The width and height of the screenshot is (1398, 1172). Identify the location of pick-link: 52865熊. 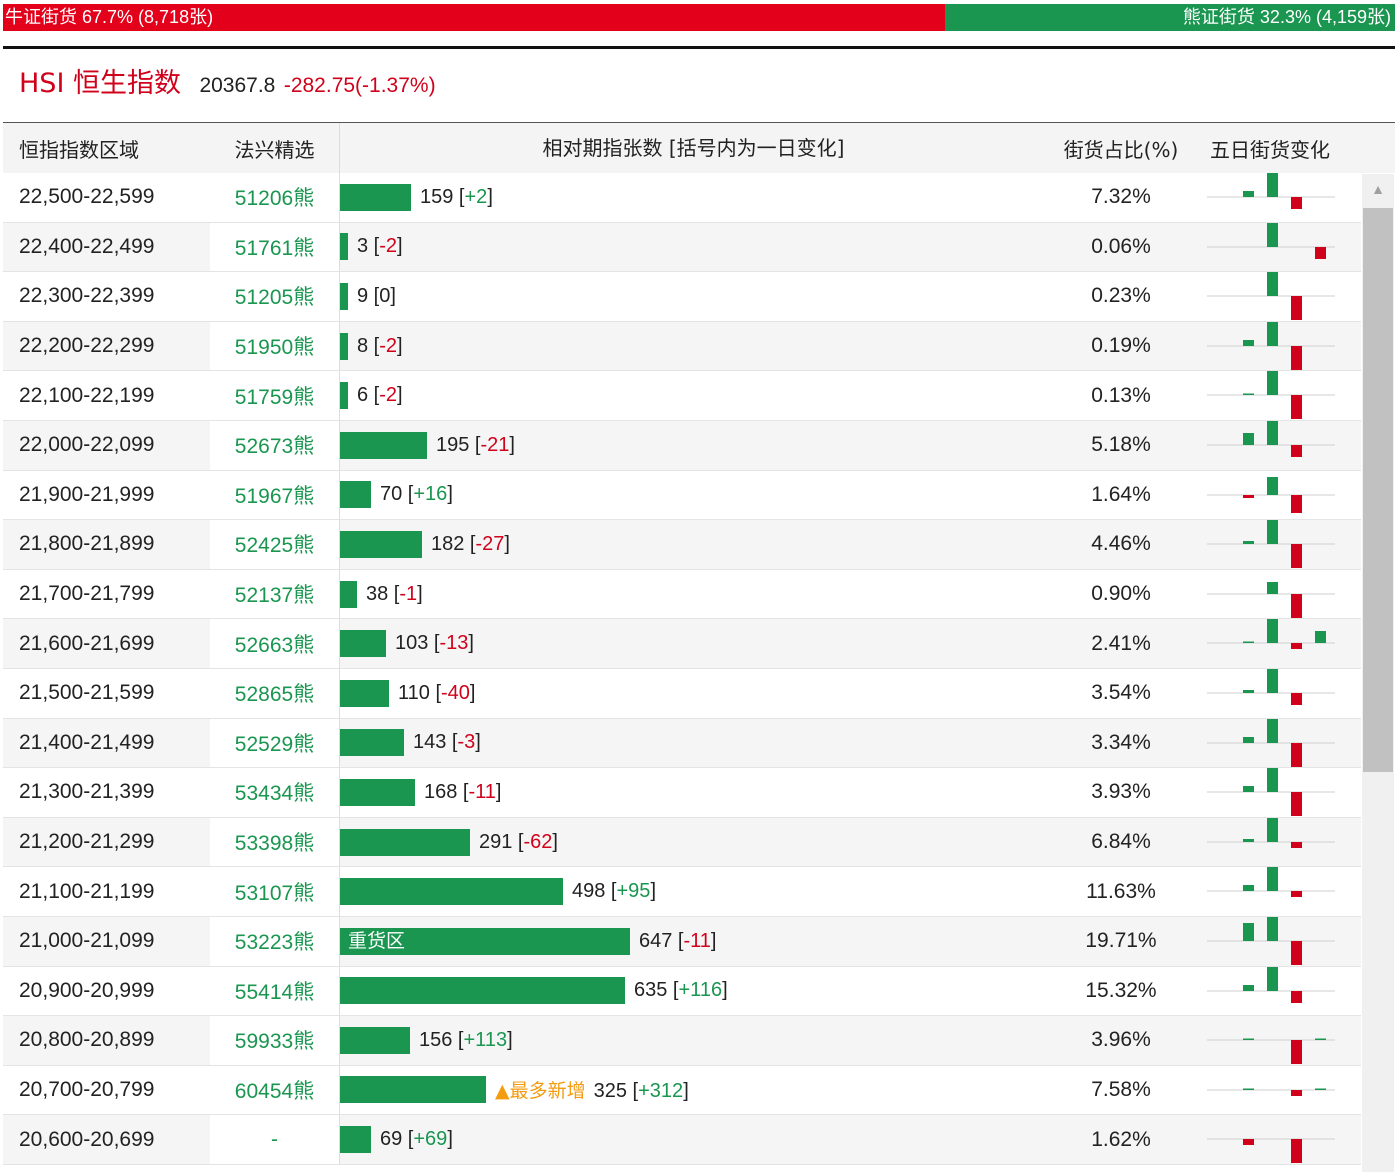
(274, 693).